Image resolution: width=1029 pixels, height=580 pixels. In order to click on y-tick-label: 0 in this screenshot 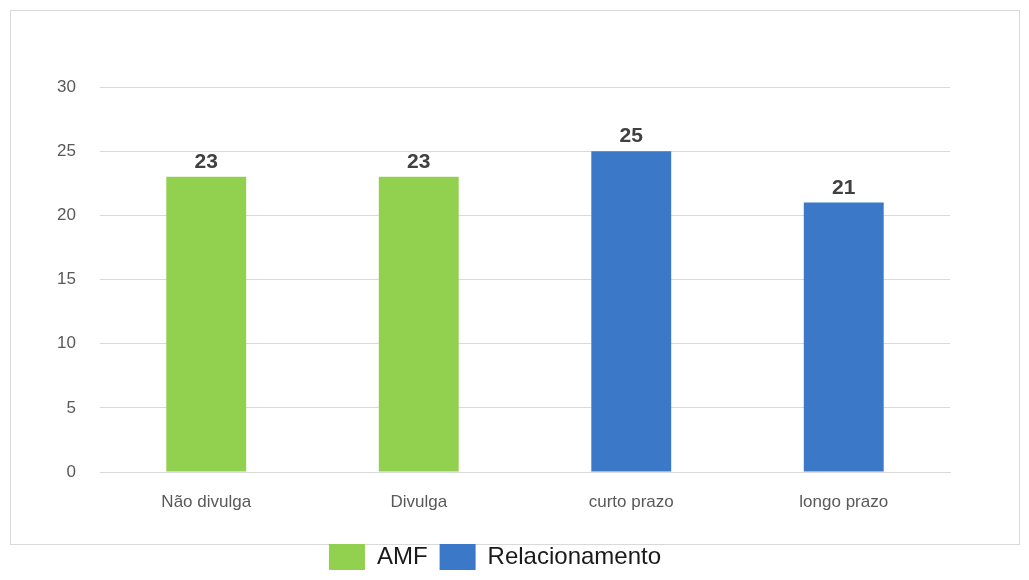, I will do `click(71, 471)`.